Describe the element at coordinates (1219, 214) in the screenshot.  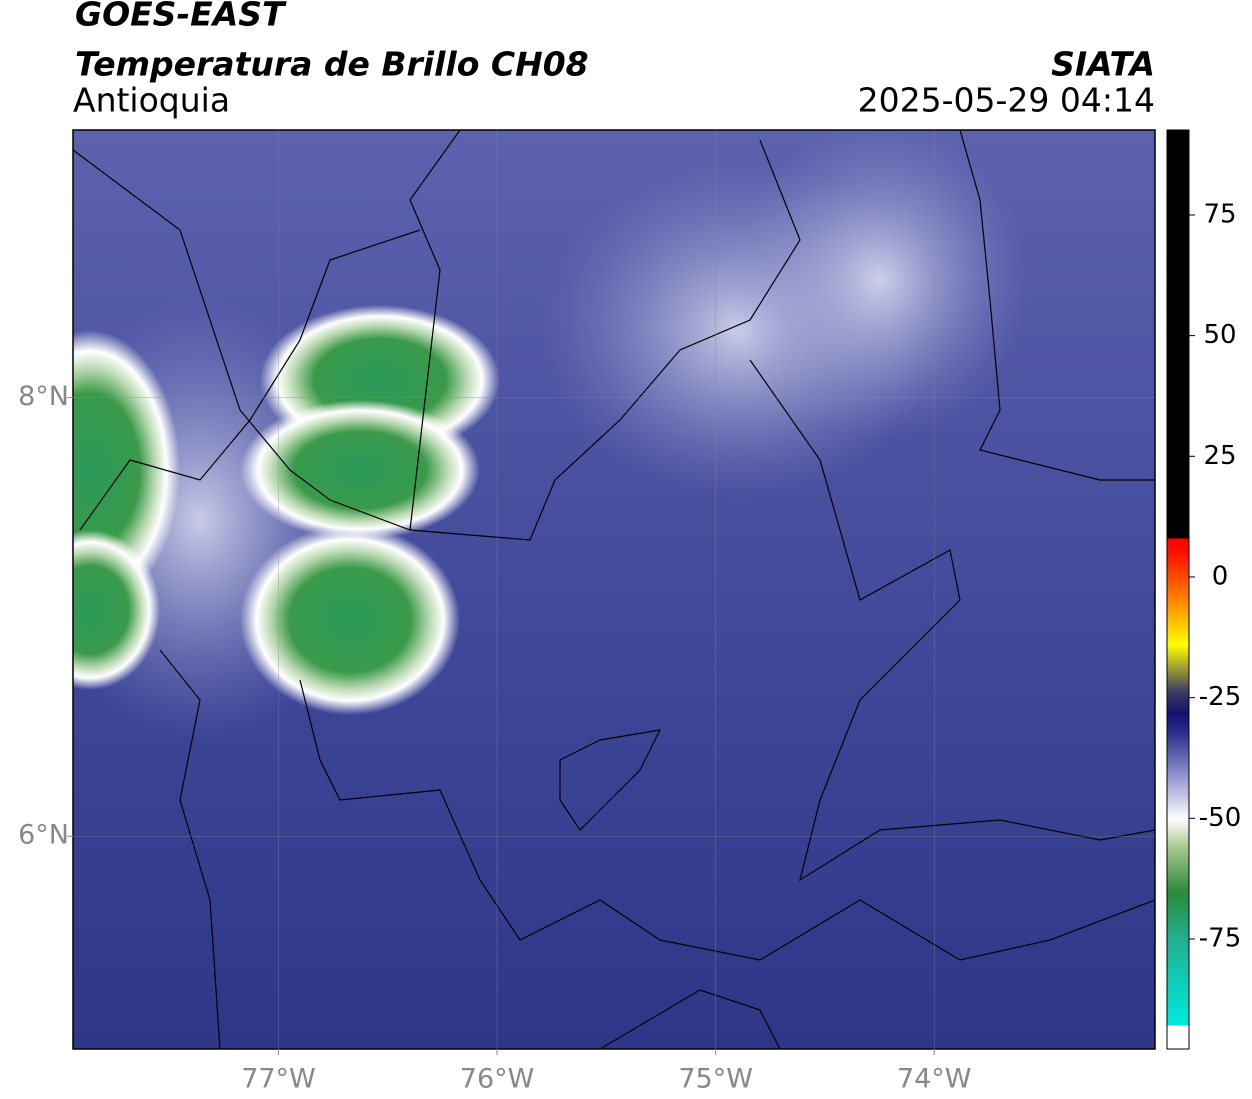
I see `colorbar-tick-label: 75` at that location.